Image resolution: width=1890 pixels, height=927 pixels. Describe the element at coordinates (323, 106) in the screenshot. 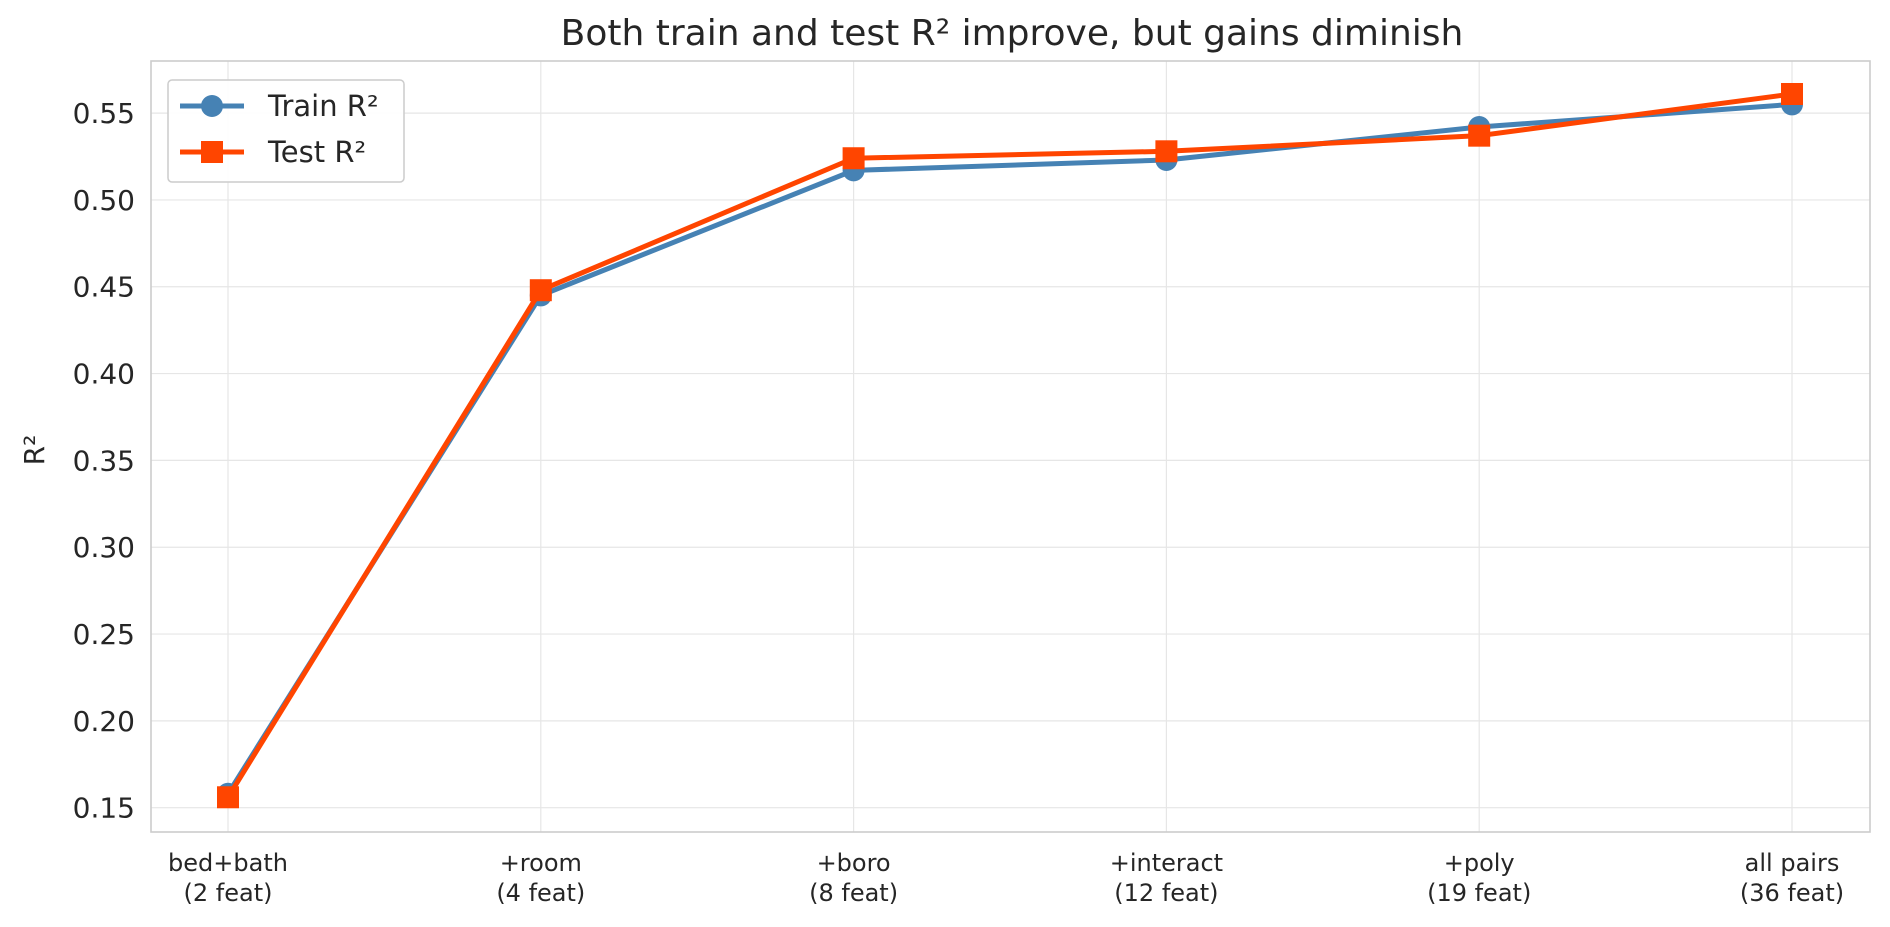

I see `legend-label: Train R²` at that location.